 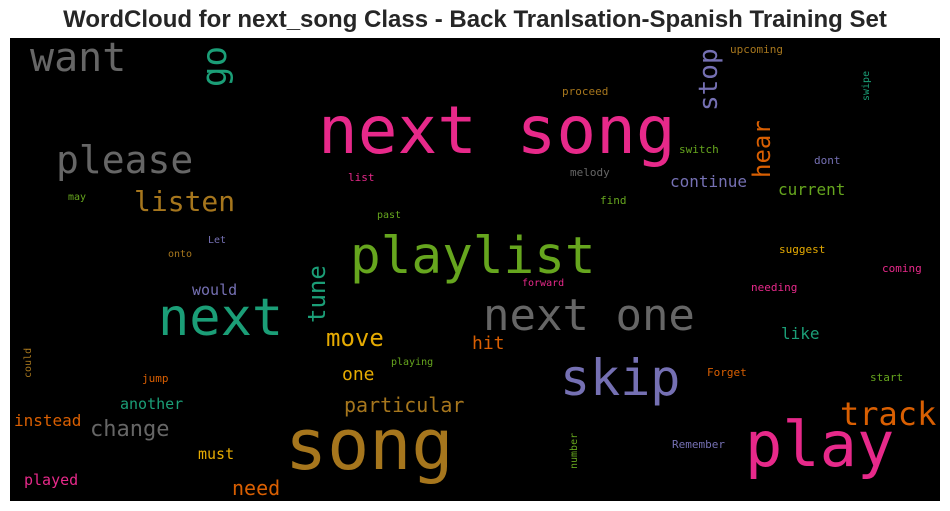 What do you see at coordinates (762, 148) in the screenshot?
I see `word-hear: hear` at bounding box center [762, 148].